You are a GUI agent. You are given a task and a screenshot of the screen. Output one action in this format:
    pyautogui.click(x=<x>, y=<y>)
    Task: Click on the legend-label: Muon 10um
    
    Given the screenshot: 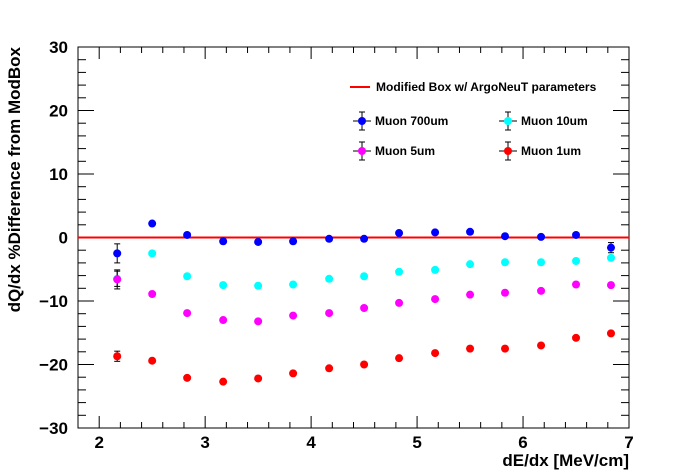 What is the action you would take?
    pyautogui.click(x=554, y=121)
    